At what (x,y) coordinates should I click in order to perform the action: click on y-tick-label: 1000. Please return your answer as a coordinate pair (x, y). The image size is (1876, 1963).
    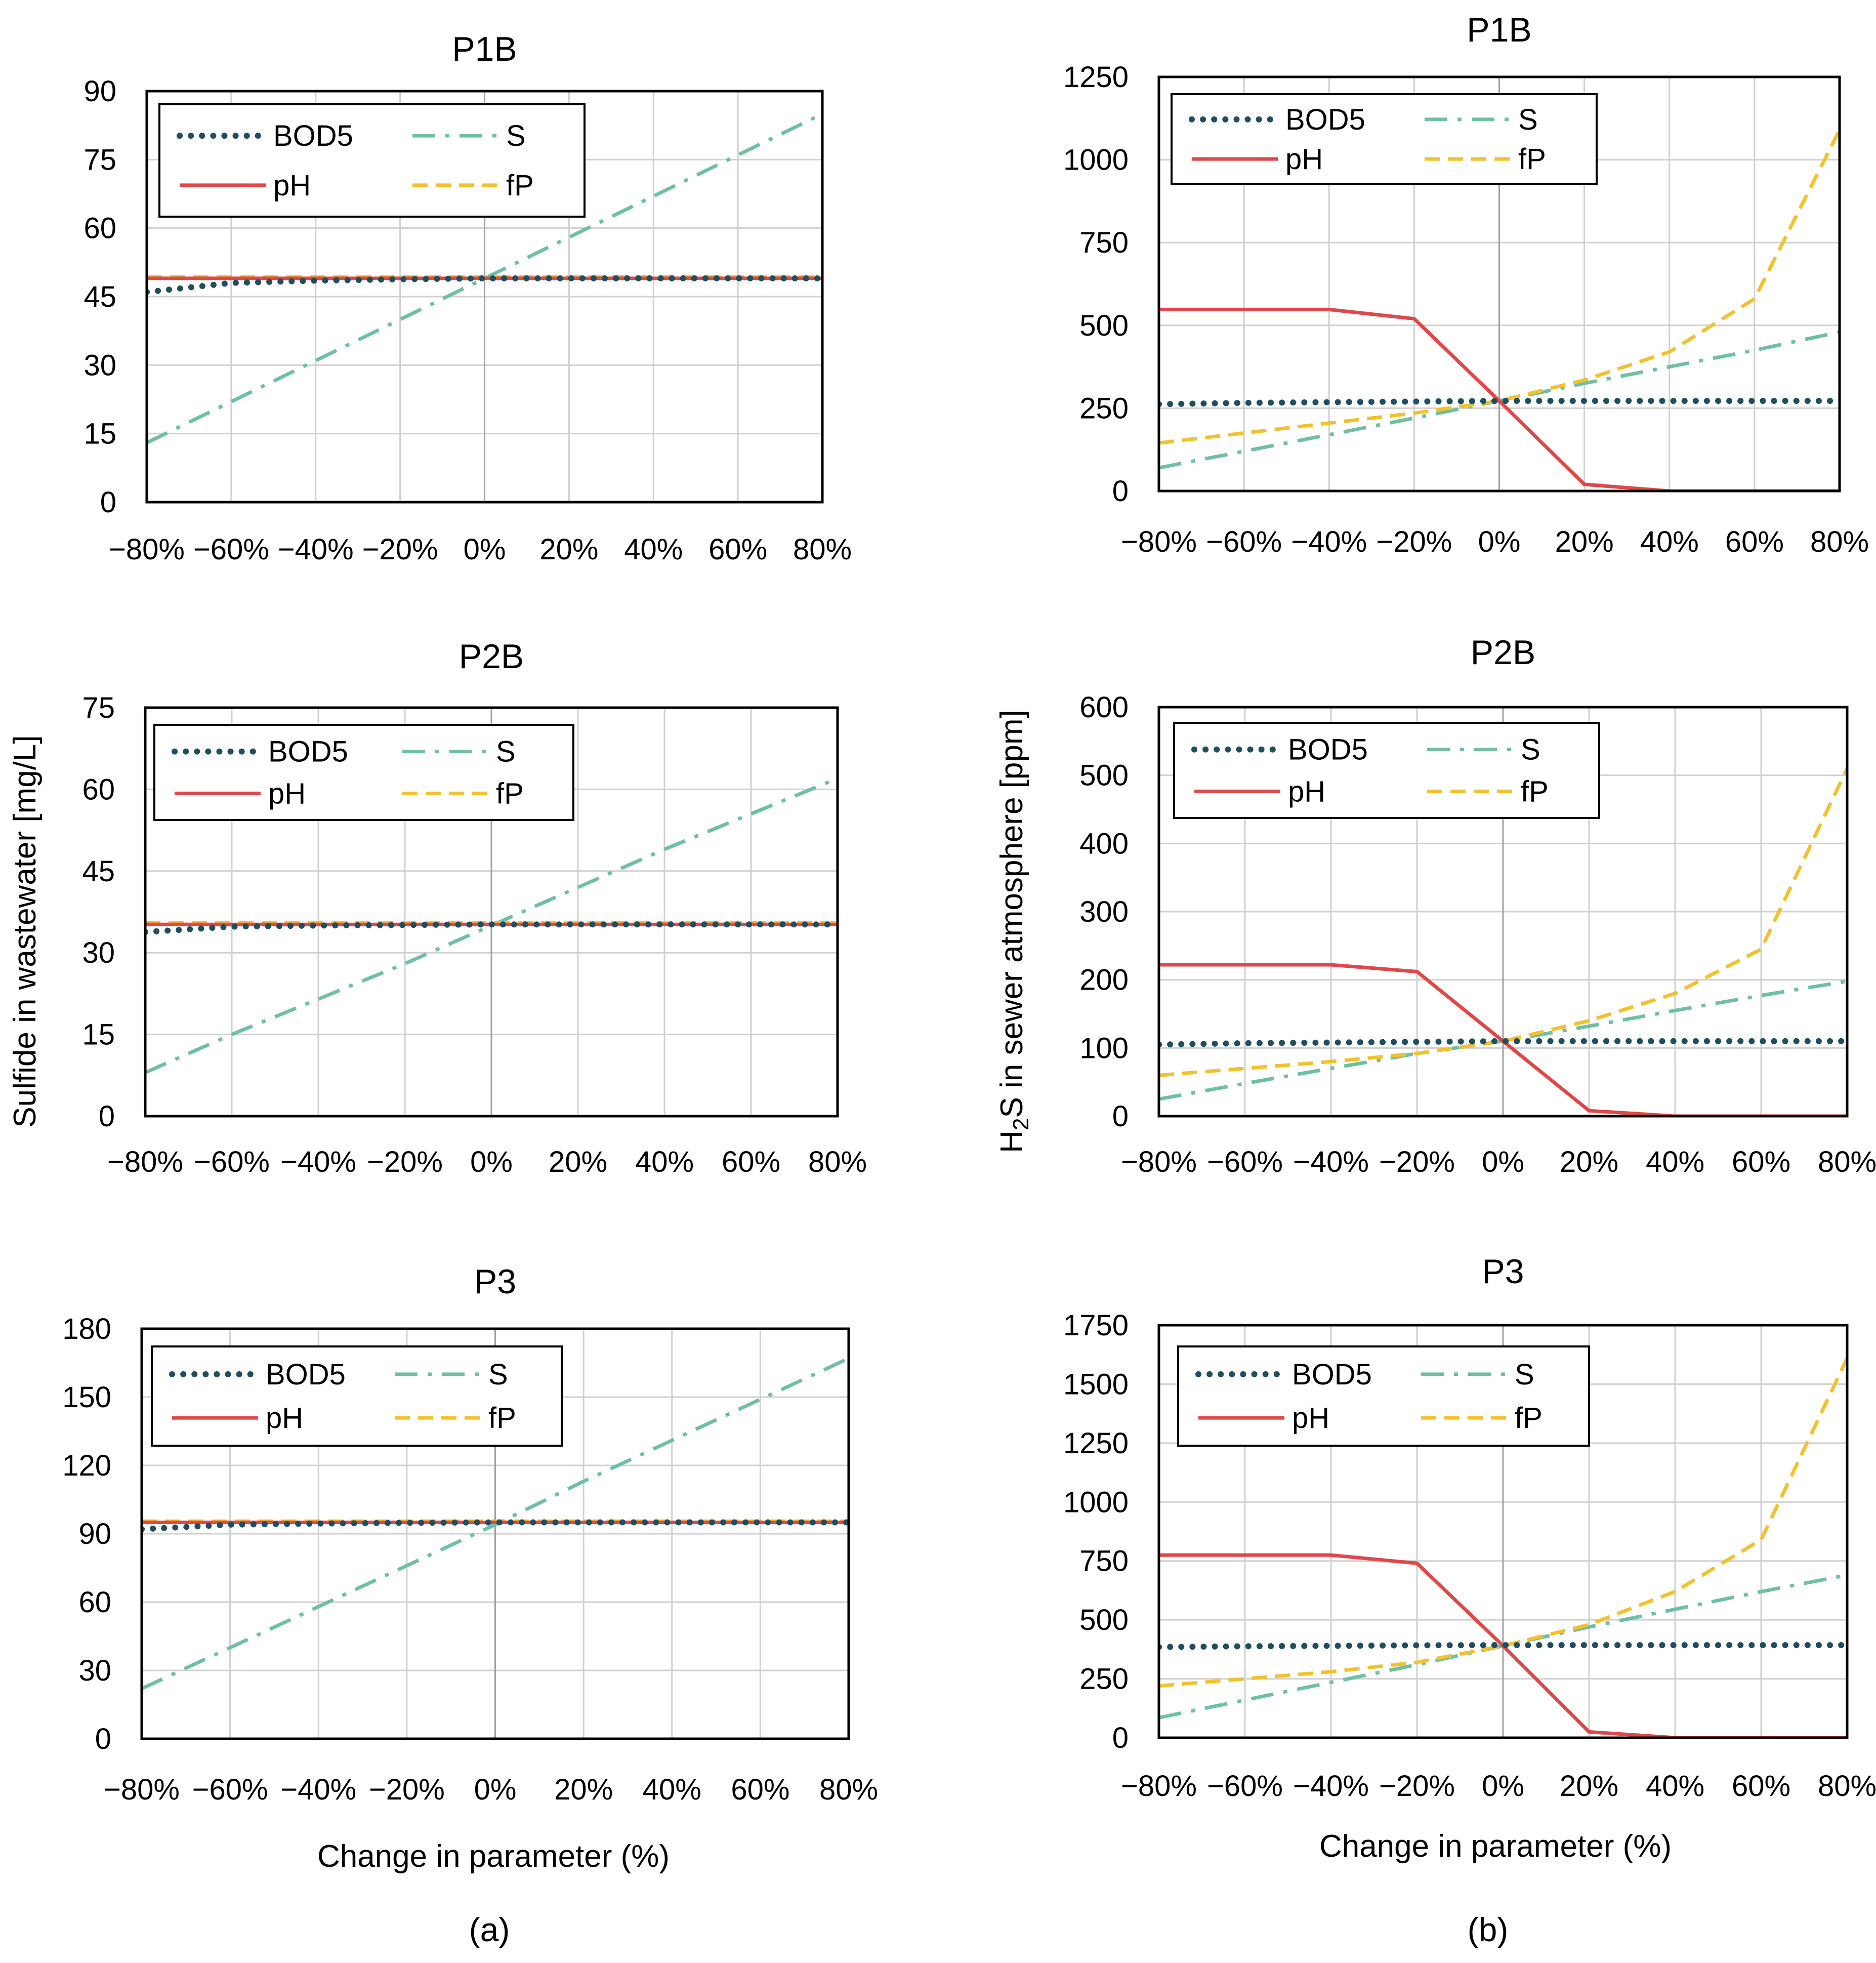
    Looking at the image, I should click on (1096, 1503).